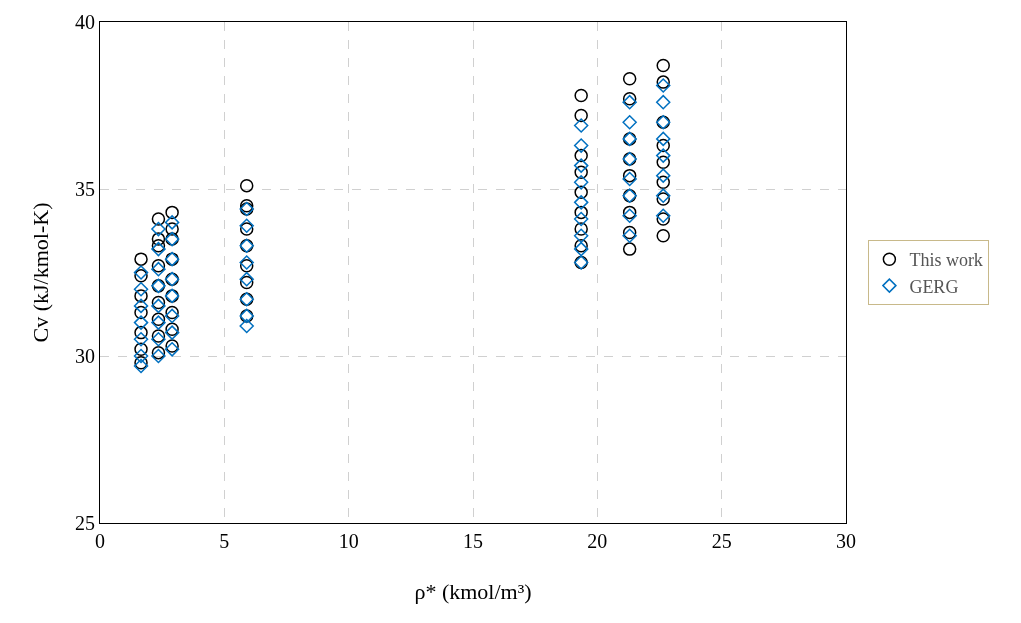  I want to click on x-tick-label: 10, so click(348, 541).